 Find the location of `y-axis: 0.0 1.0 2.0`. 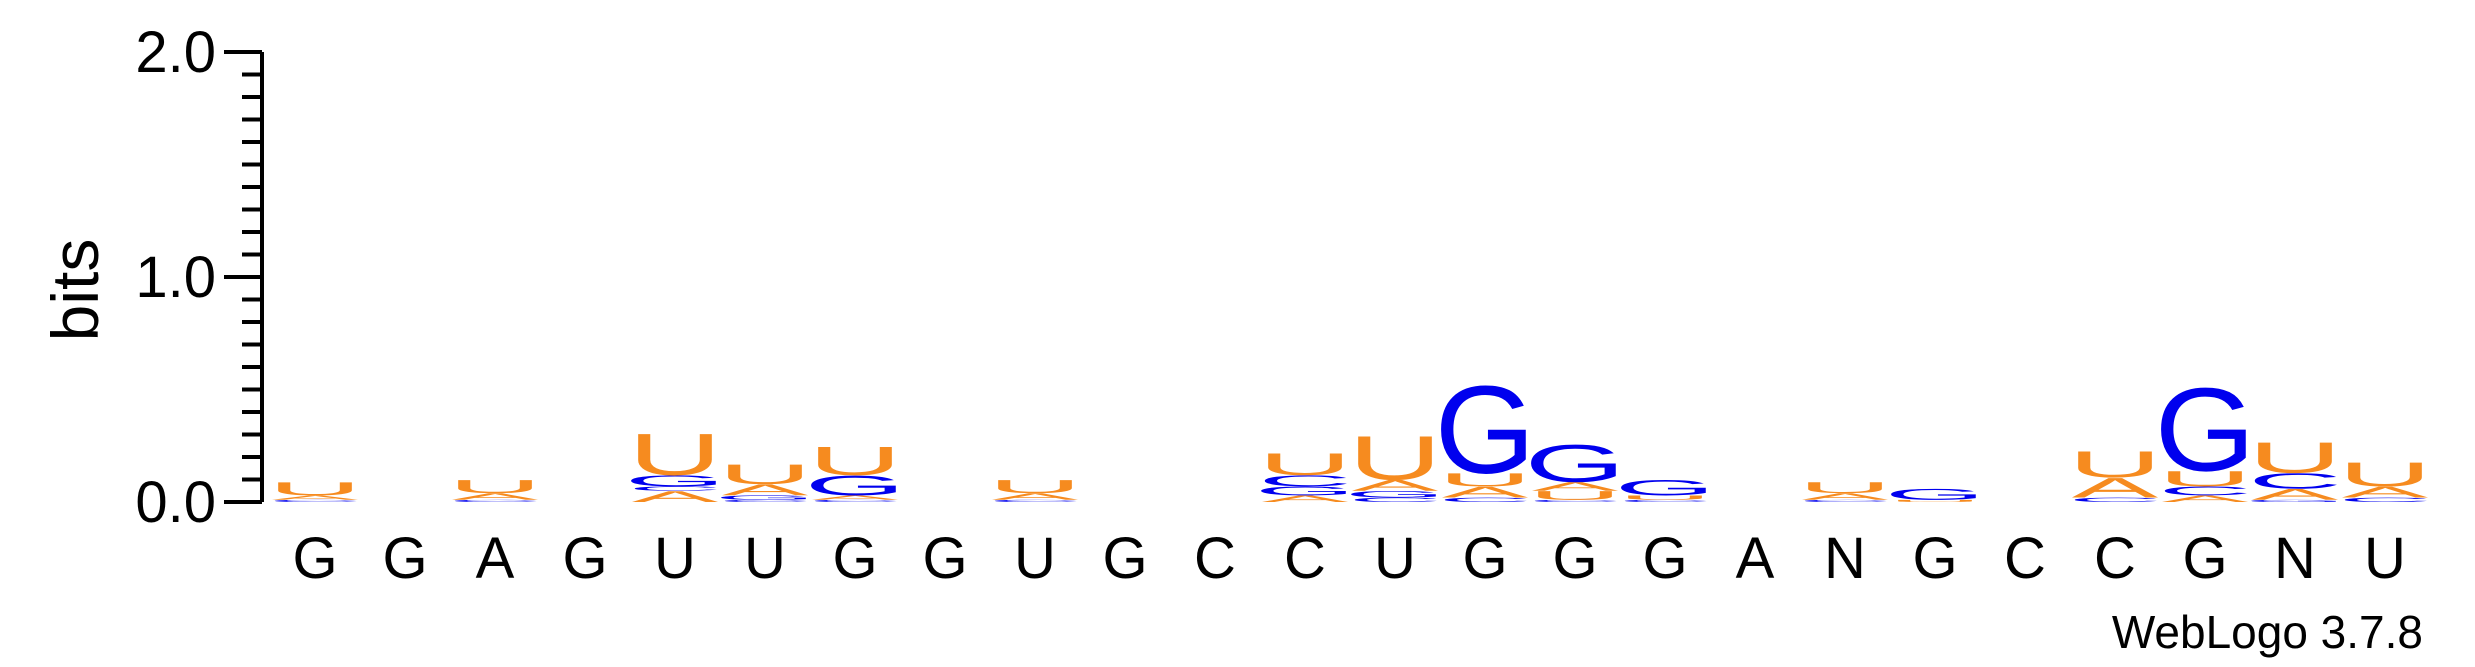

y-axis: 0.0 1.0 2.0 is located at coordinates (199, 277).